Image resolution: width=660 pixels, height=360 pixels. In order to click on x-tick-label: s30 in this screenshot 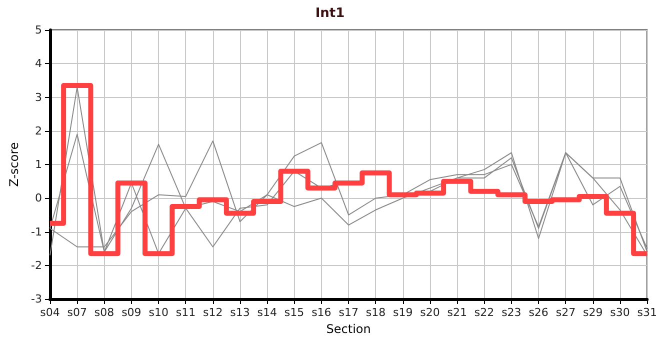, I will do `click(620, 312)`.